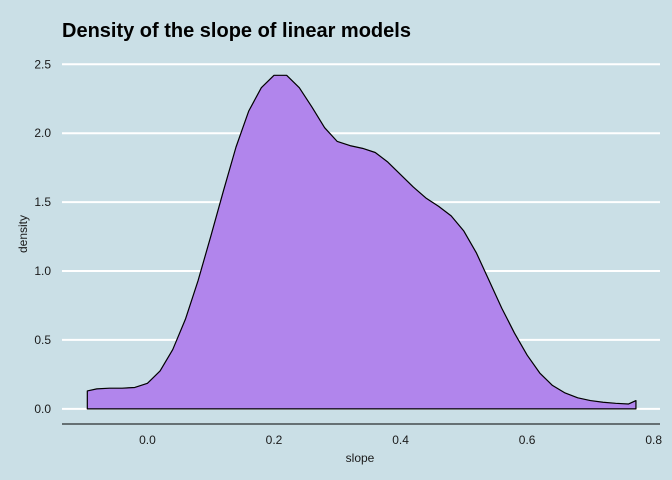 This screenshot has height=480, width=672. What do you see at coordinates (42, 340) in the screenshot?
I see `y-tick-label: 0.5` at bounding box center [42, 340].